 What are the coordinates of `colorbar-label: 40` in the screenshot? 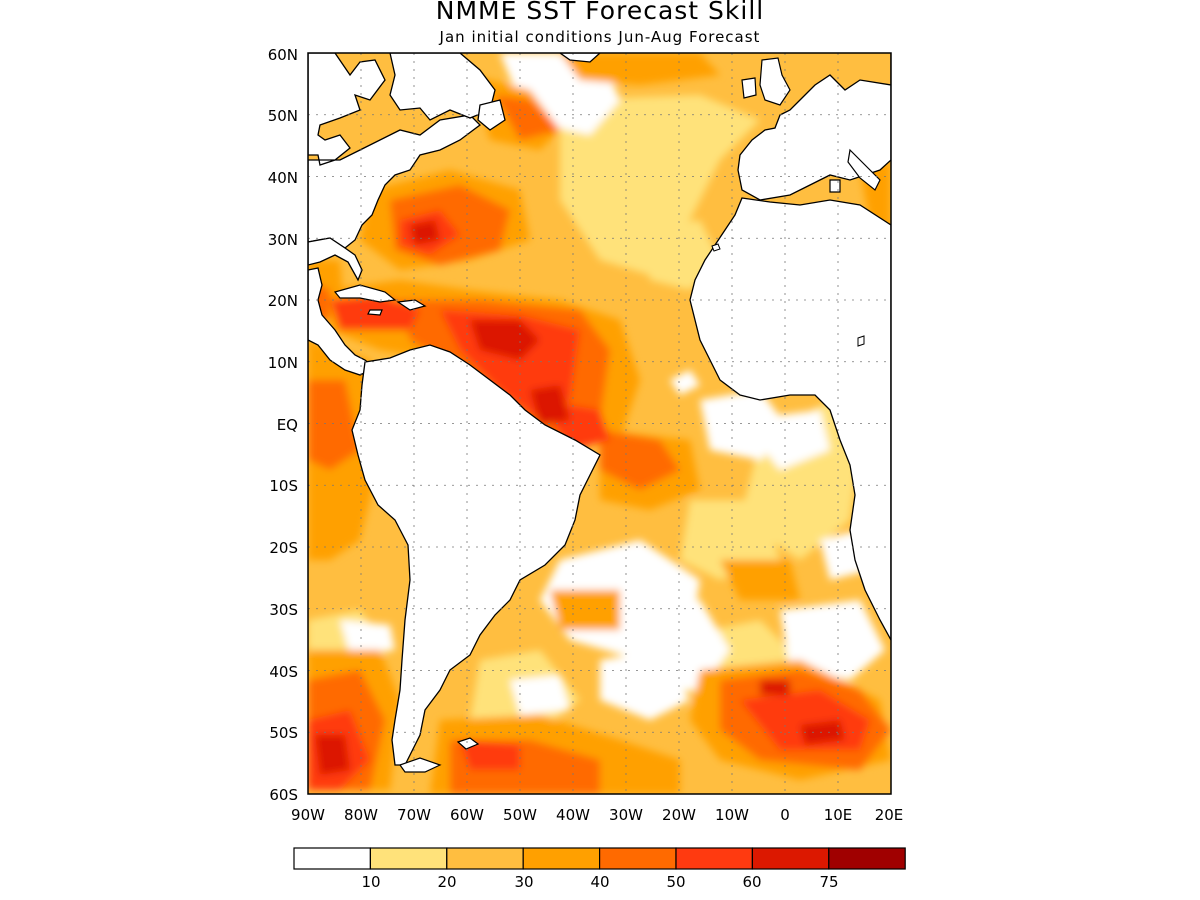 It's located at (599, 882).